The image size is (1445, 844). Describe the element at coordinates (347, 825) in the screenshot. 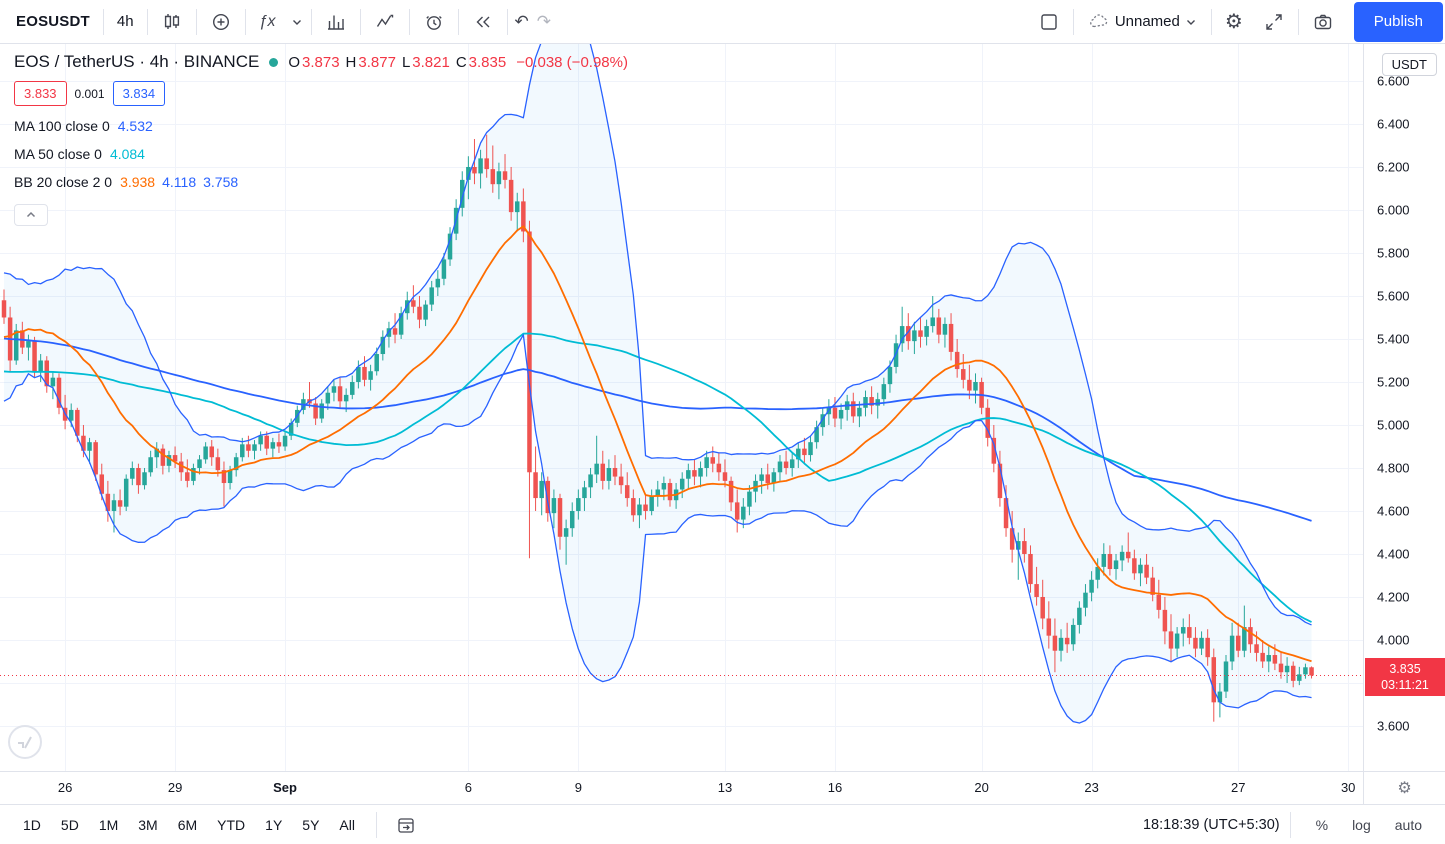

I see `range-all-button: All` at that location.